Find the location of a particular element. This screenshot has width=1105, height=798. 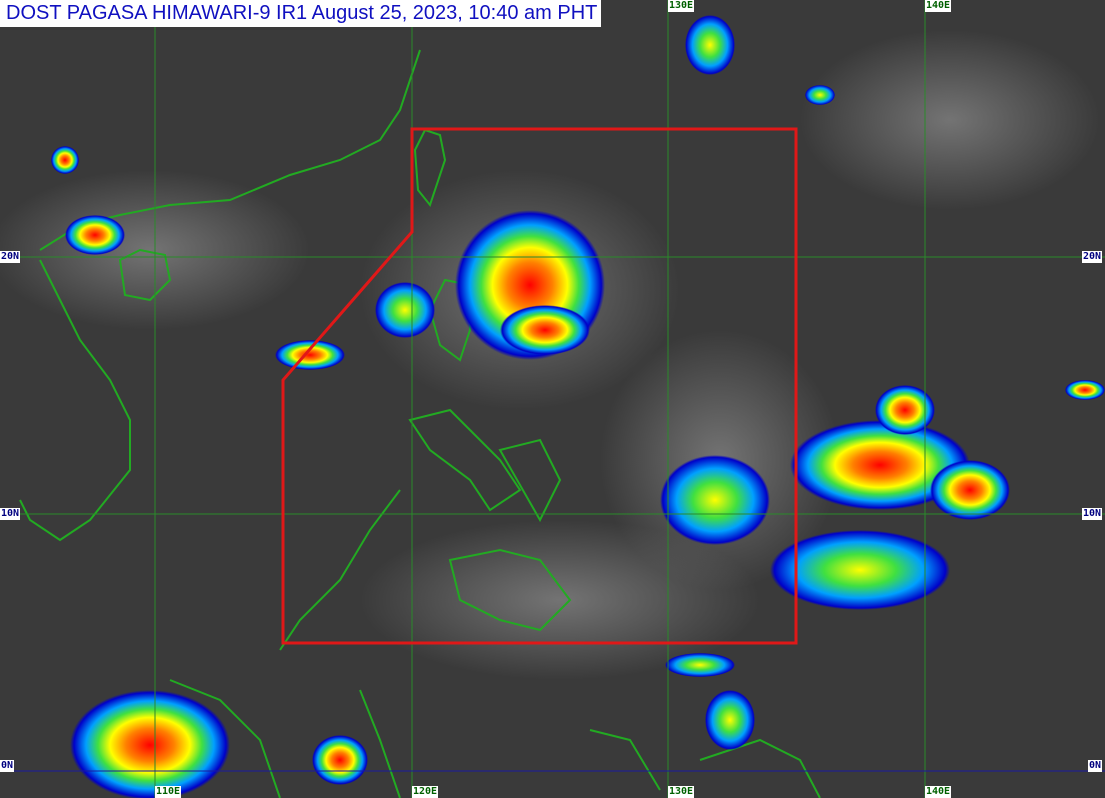

lon-label-130e-top: 130E is located at coordinates (681, 6).